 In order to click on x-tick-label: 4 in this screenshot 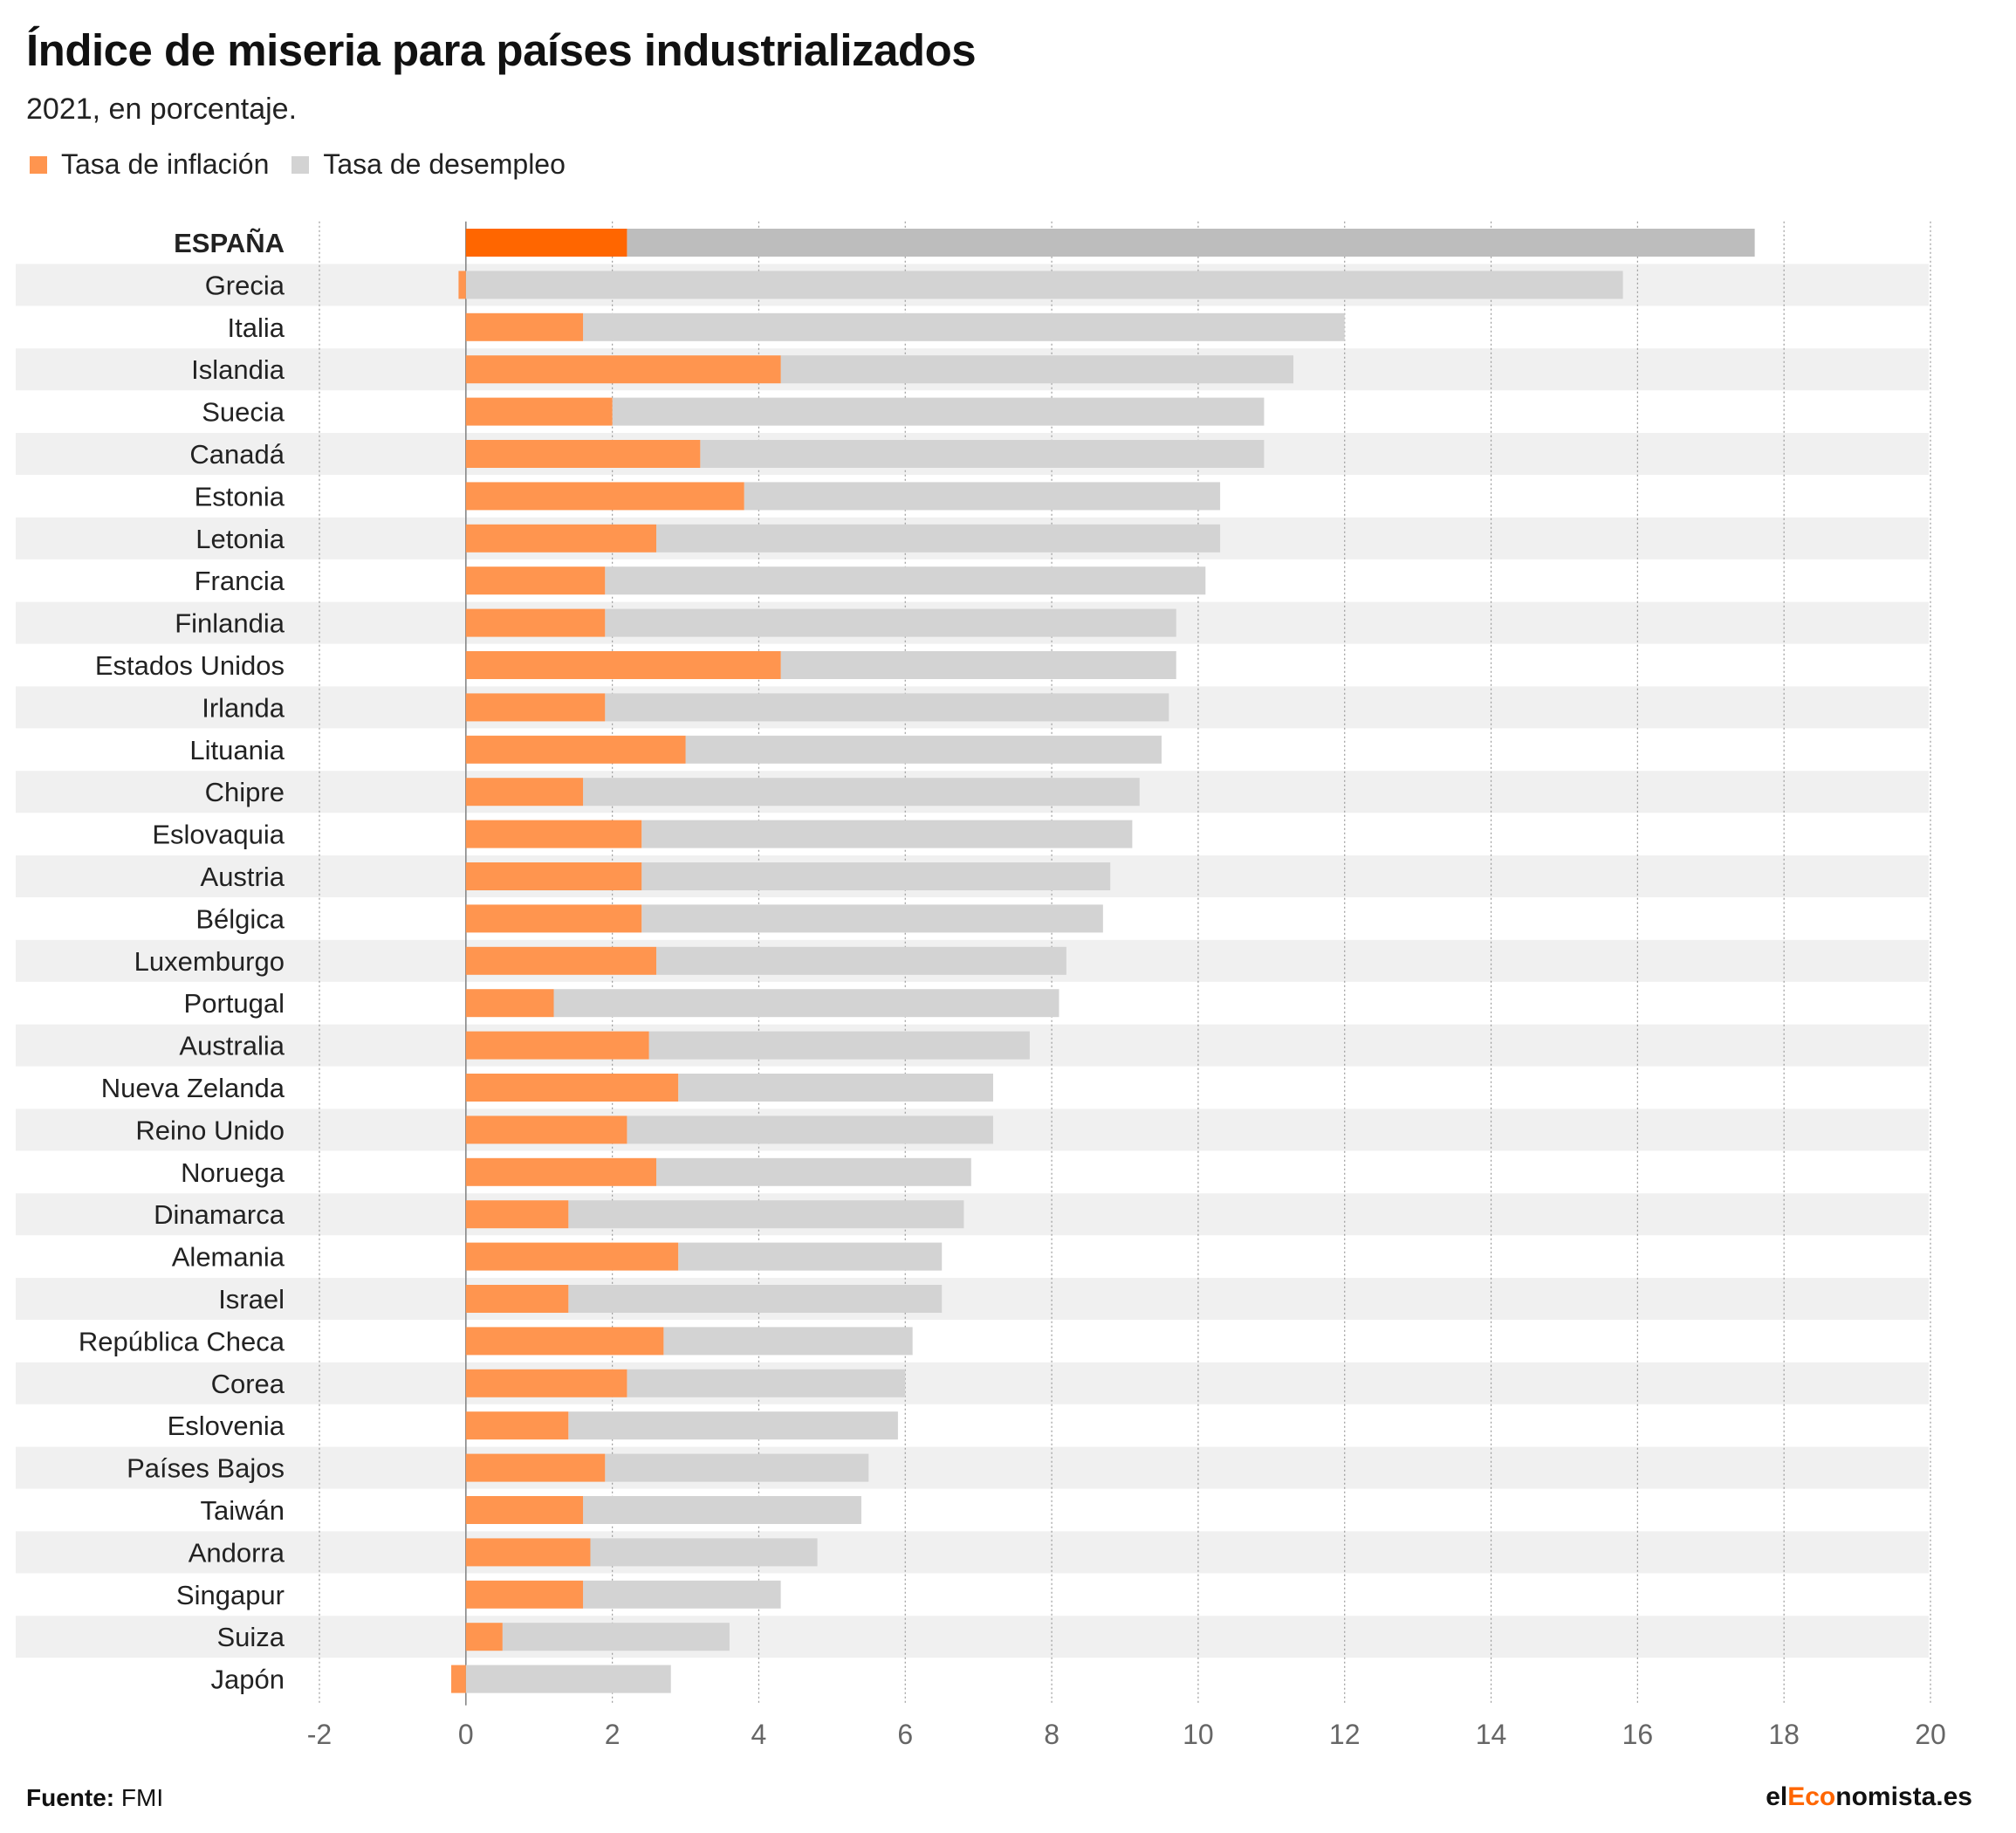, I will do `click(759, 1734)`.